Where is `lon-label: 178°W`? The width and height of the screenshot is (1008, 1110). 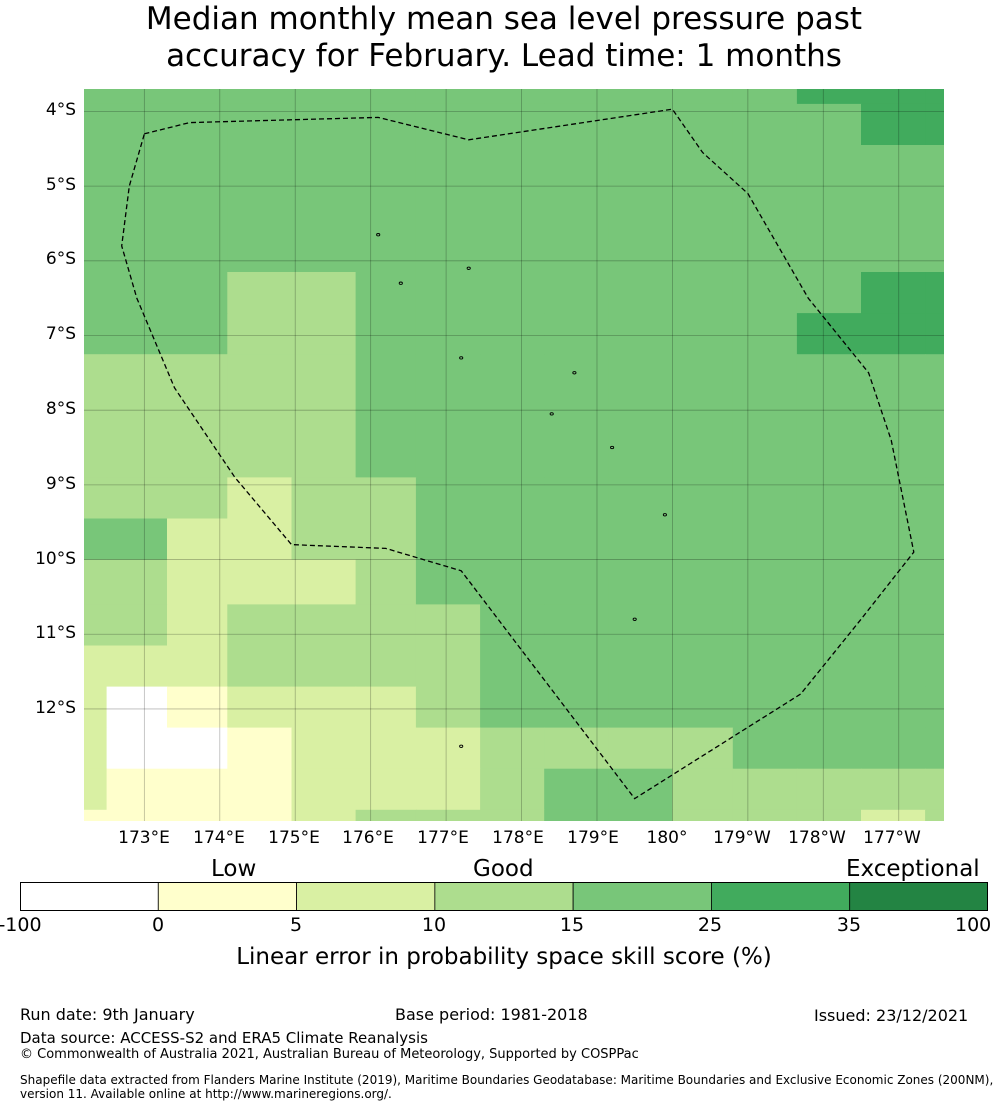
lon-label: 178°W is located at coordinates (817, 838).